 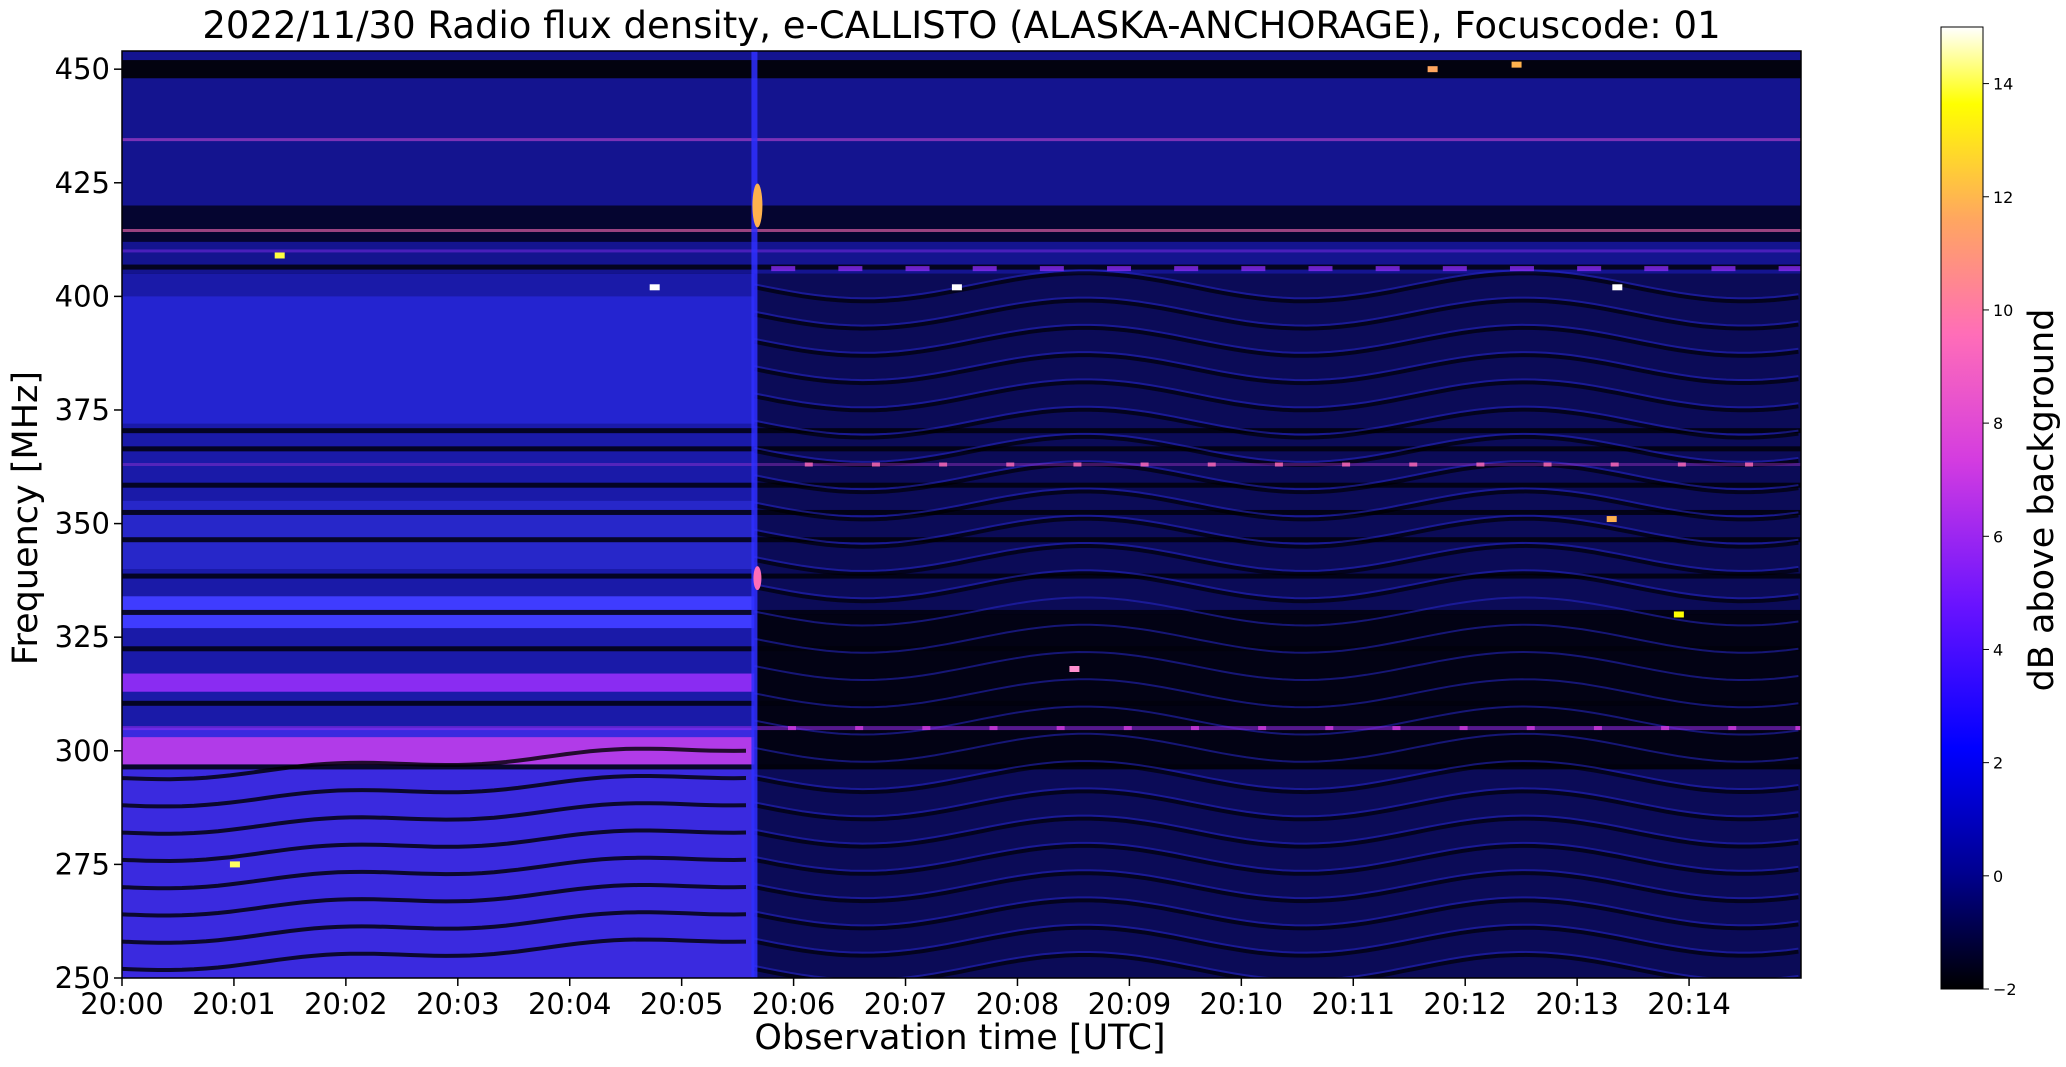 I want to click on x-tick: 20:05, so click(x=681, y=999).